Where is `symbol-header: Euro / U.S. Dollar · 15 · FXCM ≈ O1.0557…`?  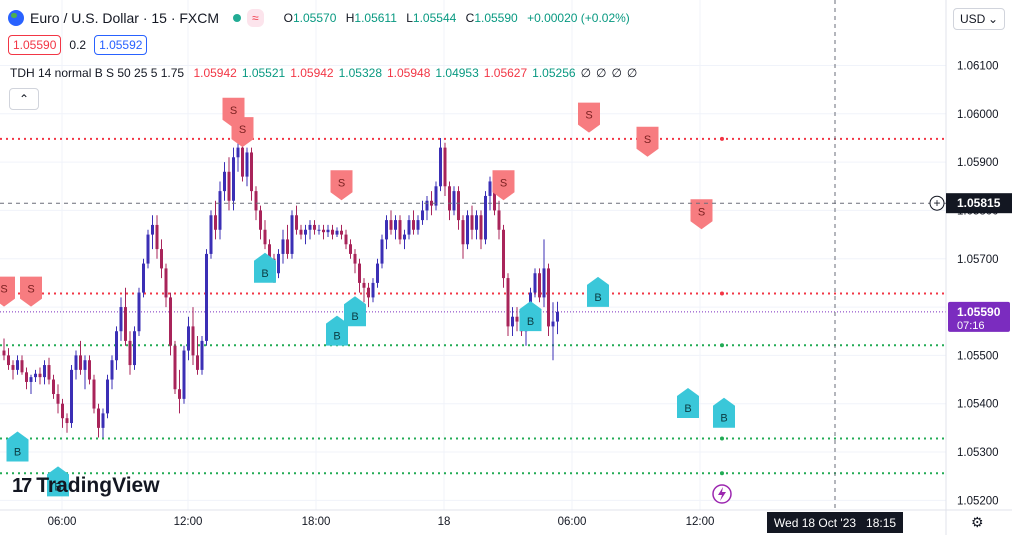
symbol-header: Euro / U.S. Dollar · 15 · FXCM ≈ O1.0557… is located at coordinates (322, 18).